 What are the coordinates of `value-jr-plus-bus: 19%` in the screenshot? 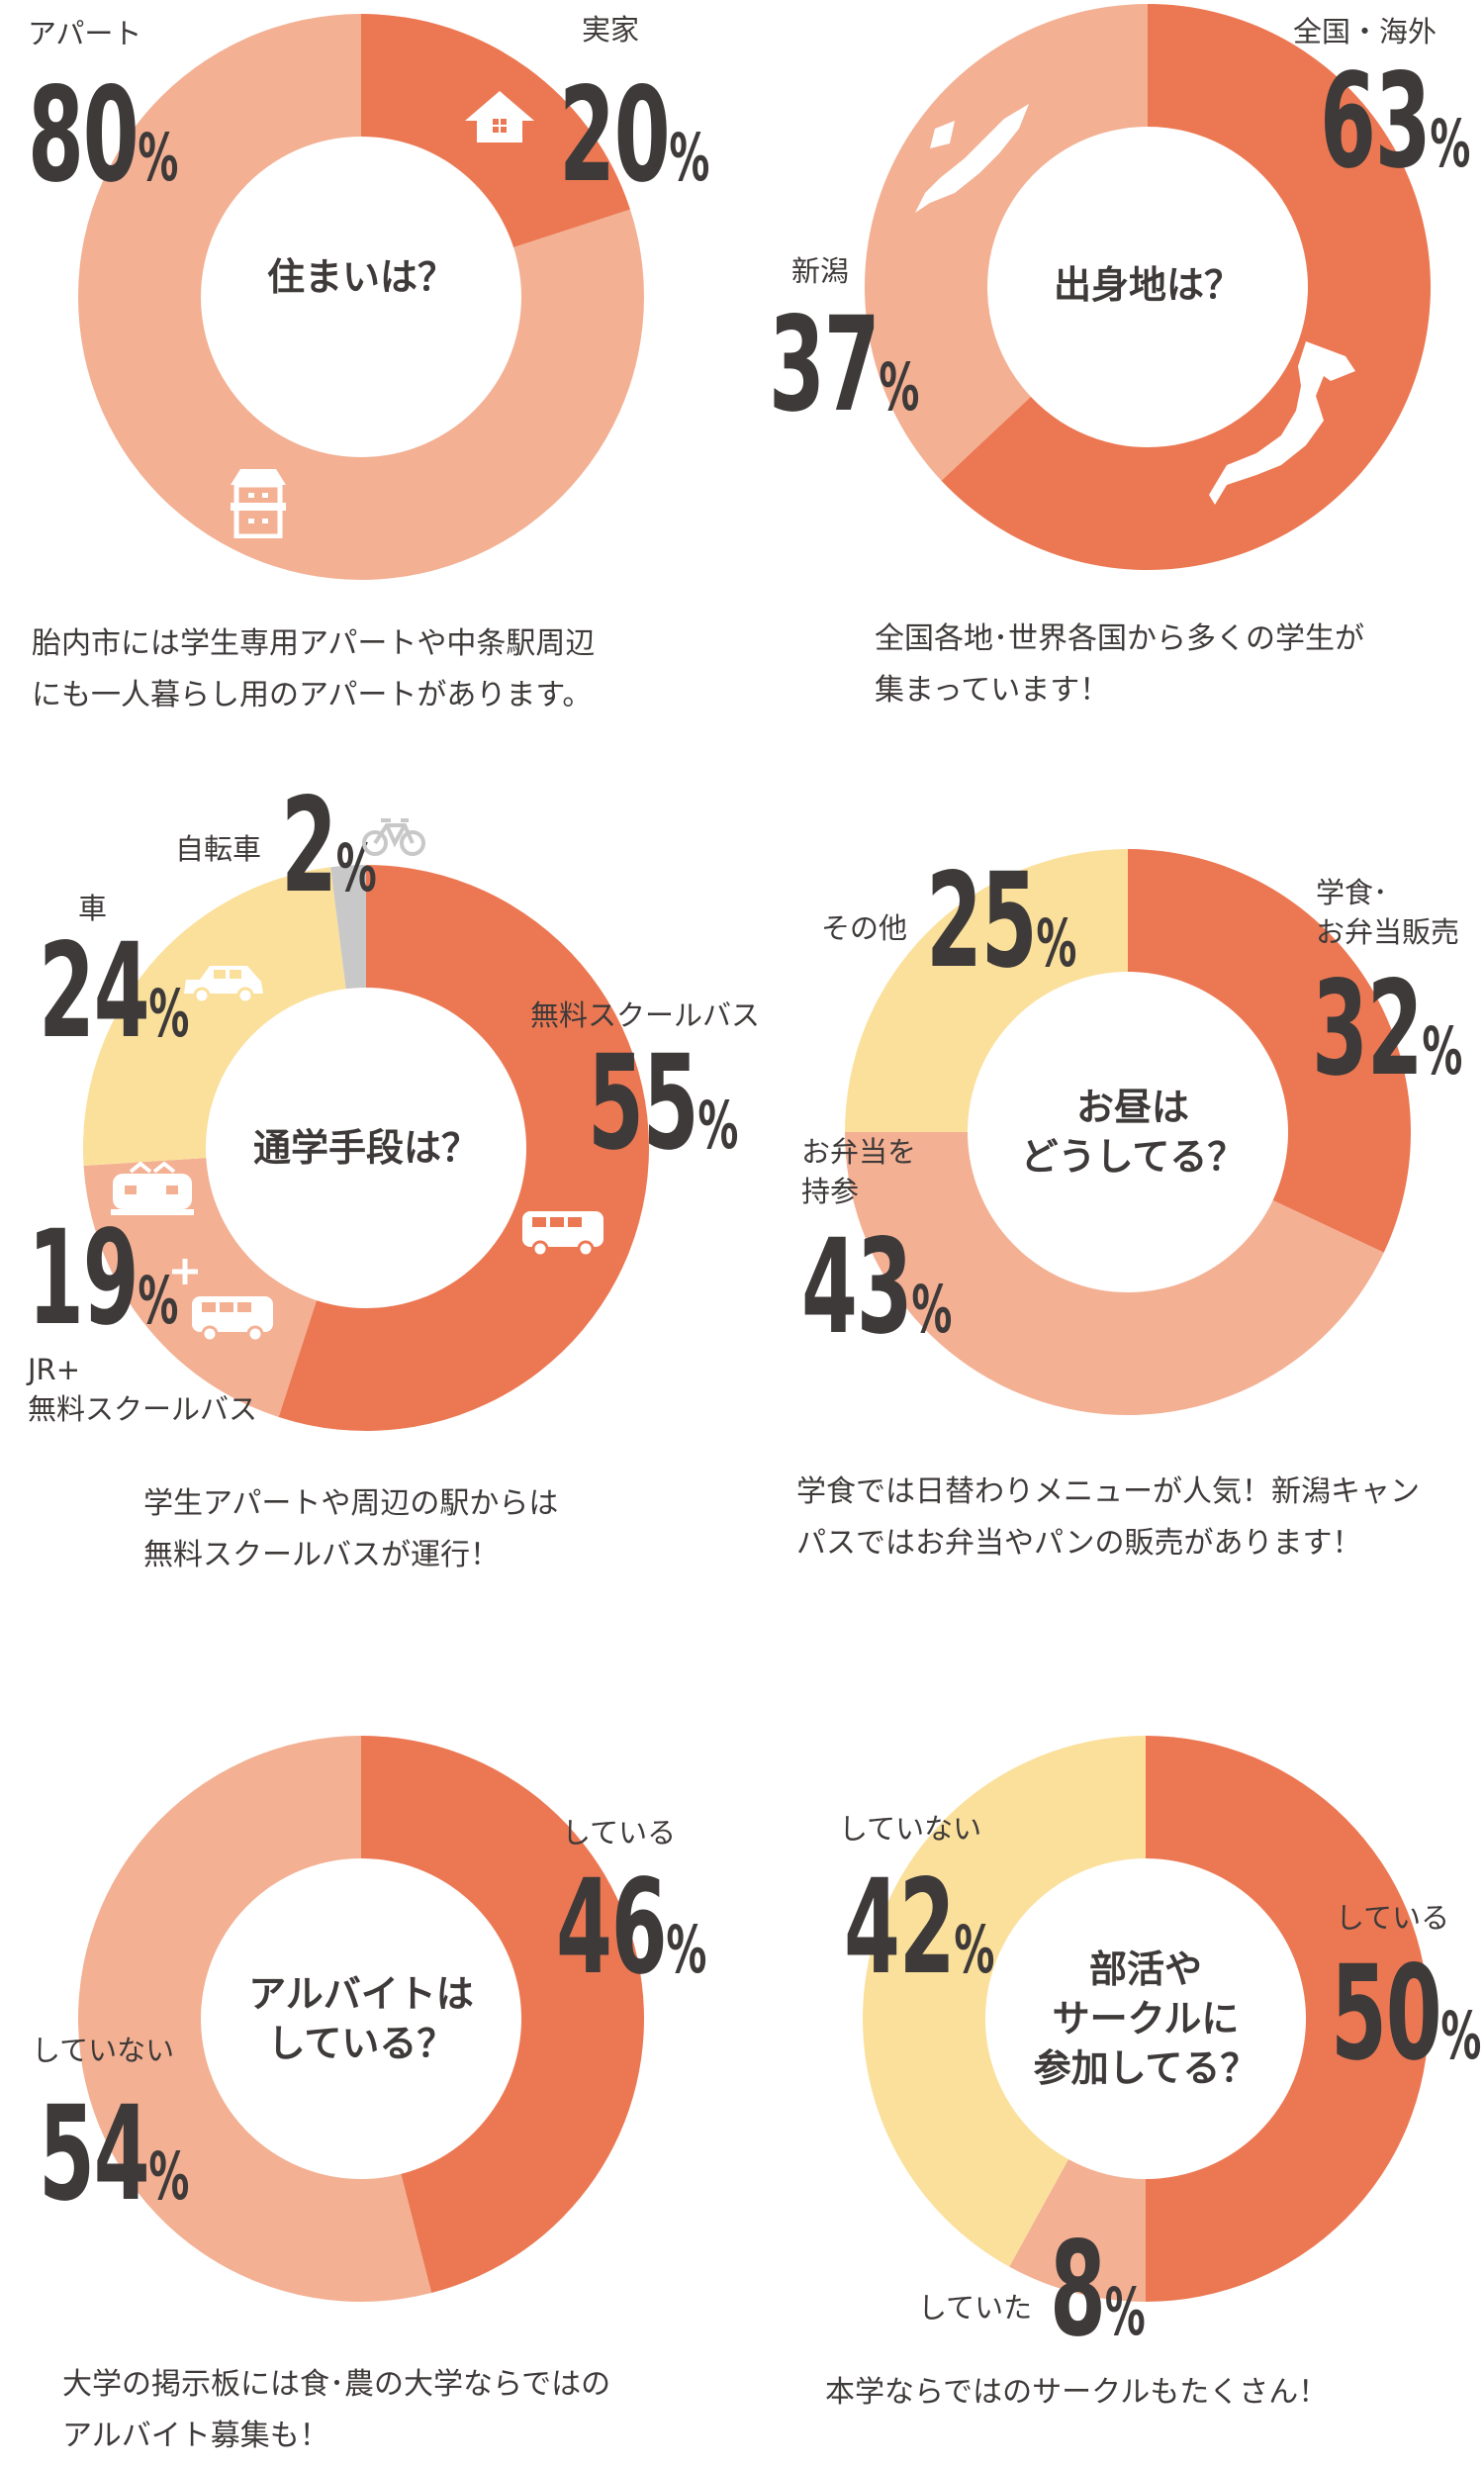 It's located at (103, 1278).